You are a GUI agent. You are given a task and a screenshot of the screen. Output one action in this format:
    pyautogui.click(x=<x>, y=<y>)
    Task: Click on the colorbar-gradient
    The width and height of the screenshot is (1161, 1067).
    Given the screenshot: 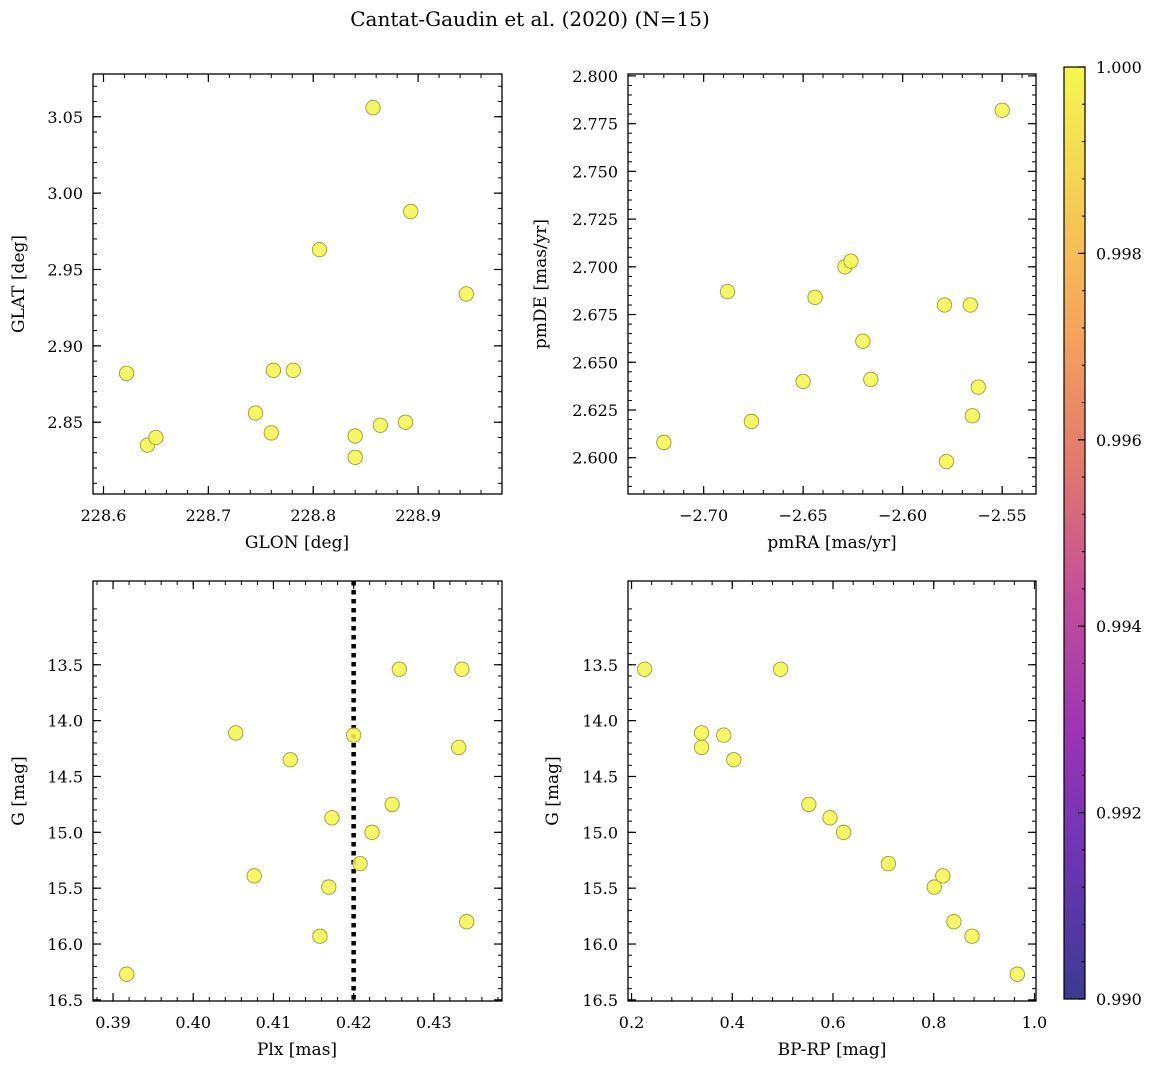 What is the action you would take?
    pyautogui.click(x=1074, y=533)
    